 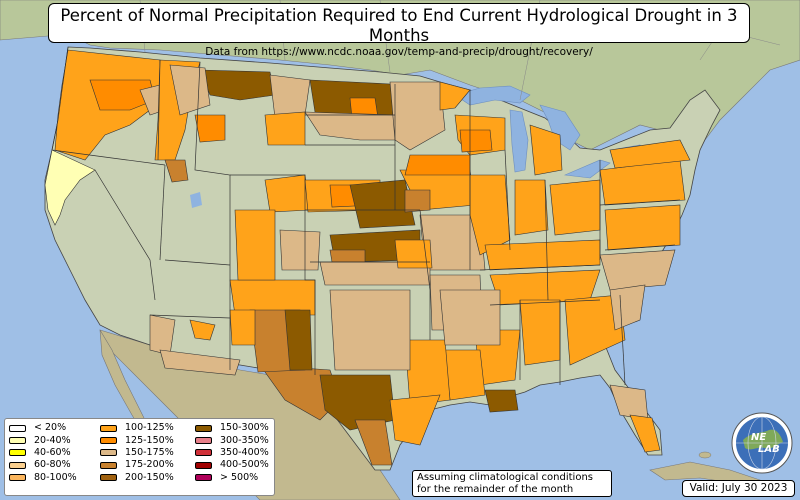 I want to click on lake-erie, so click(x=587, y=169).